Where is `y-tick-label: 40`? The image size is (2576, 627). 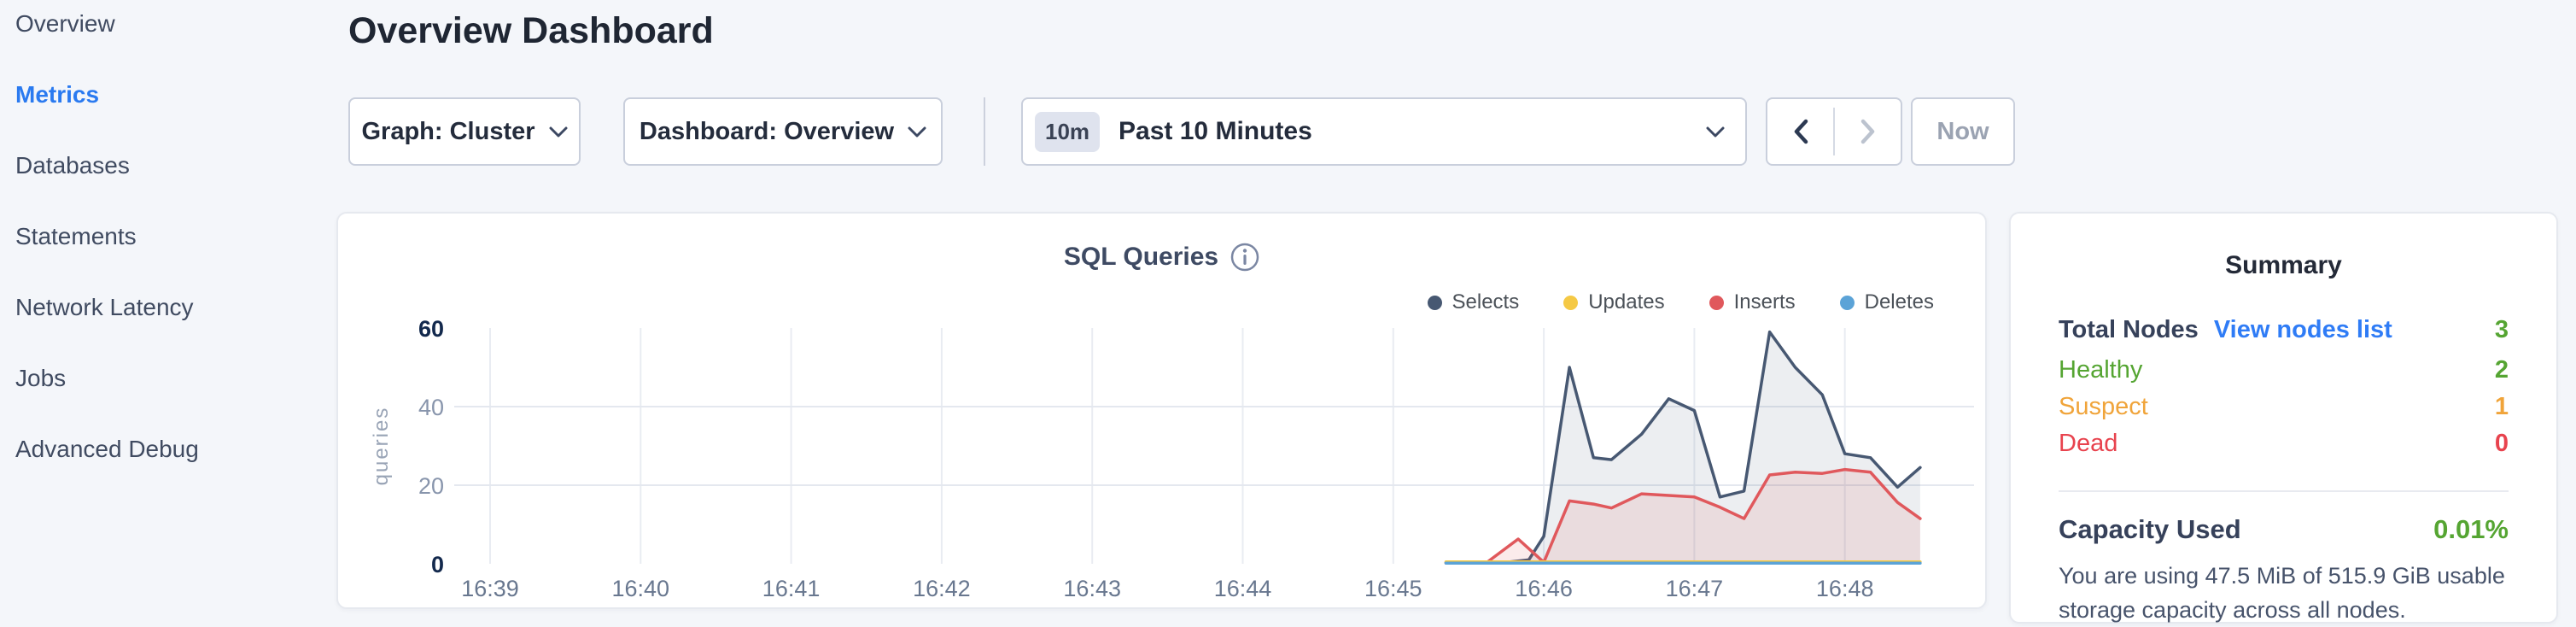
y-tick-label: 40 is located at coordinates (431, 407).